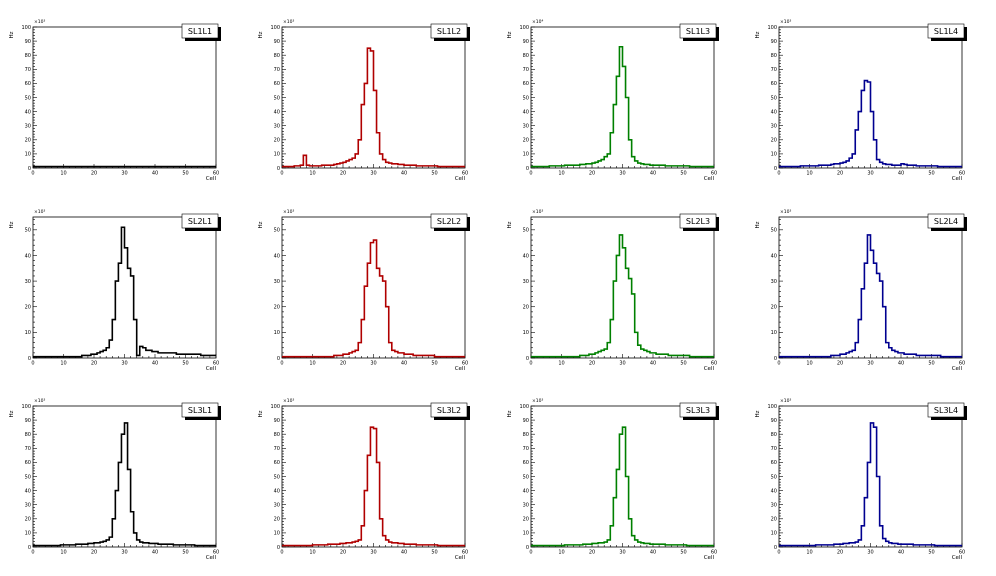 The image size is (996, 576). Describe the element at coordinates (698, 31) in the screenshot. I see `histogram-title: SL1L3` at that location.